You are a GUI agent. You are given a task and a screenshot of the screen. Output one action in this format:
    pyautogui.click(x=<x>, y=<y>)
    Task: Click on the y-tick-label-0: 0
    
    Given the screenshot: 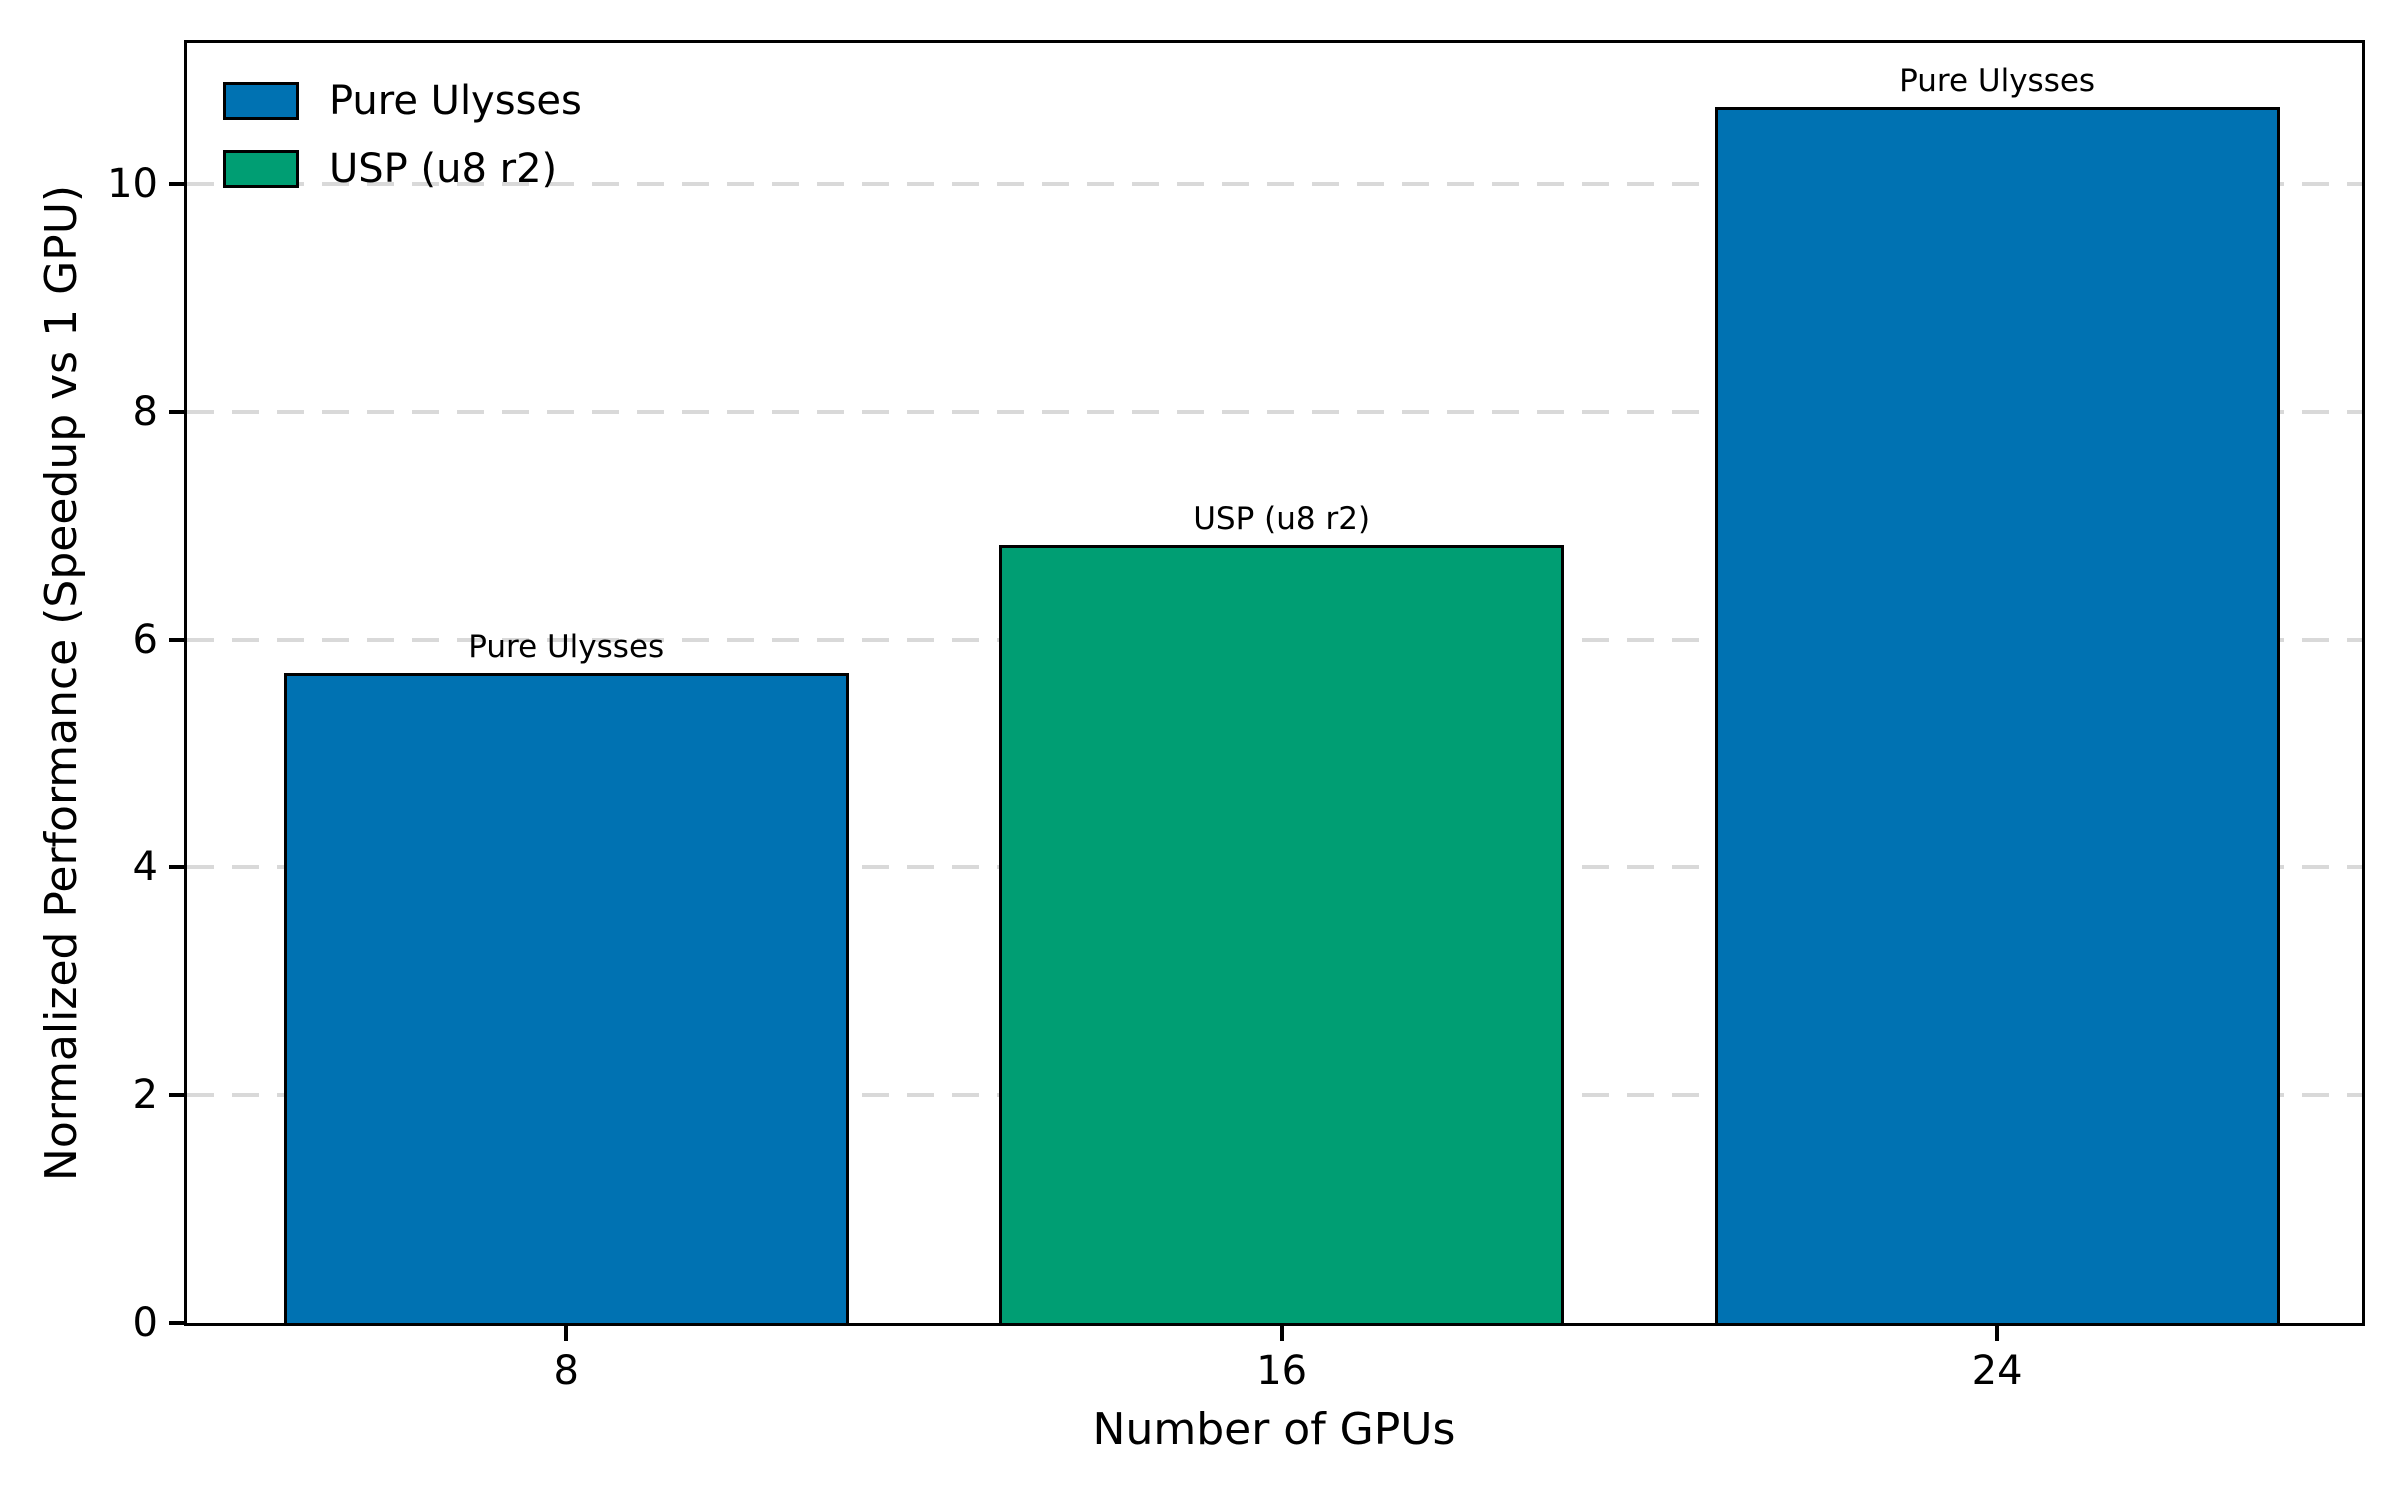 What is the action you would take?
    pyautogui.click(x=145, y=1323)
    